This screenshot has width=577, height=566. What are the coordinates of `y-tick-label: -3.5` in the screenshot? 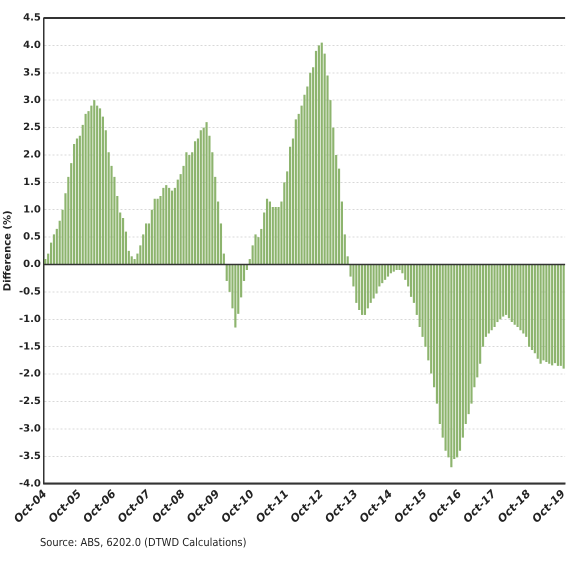 It's located at (29, 456).